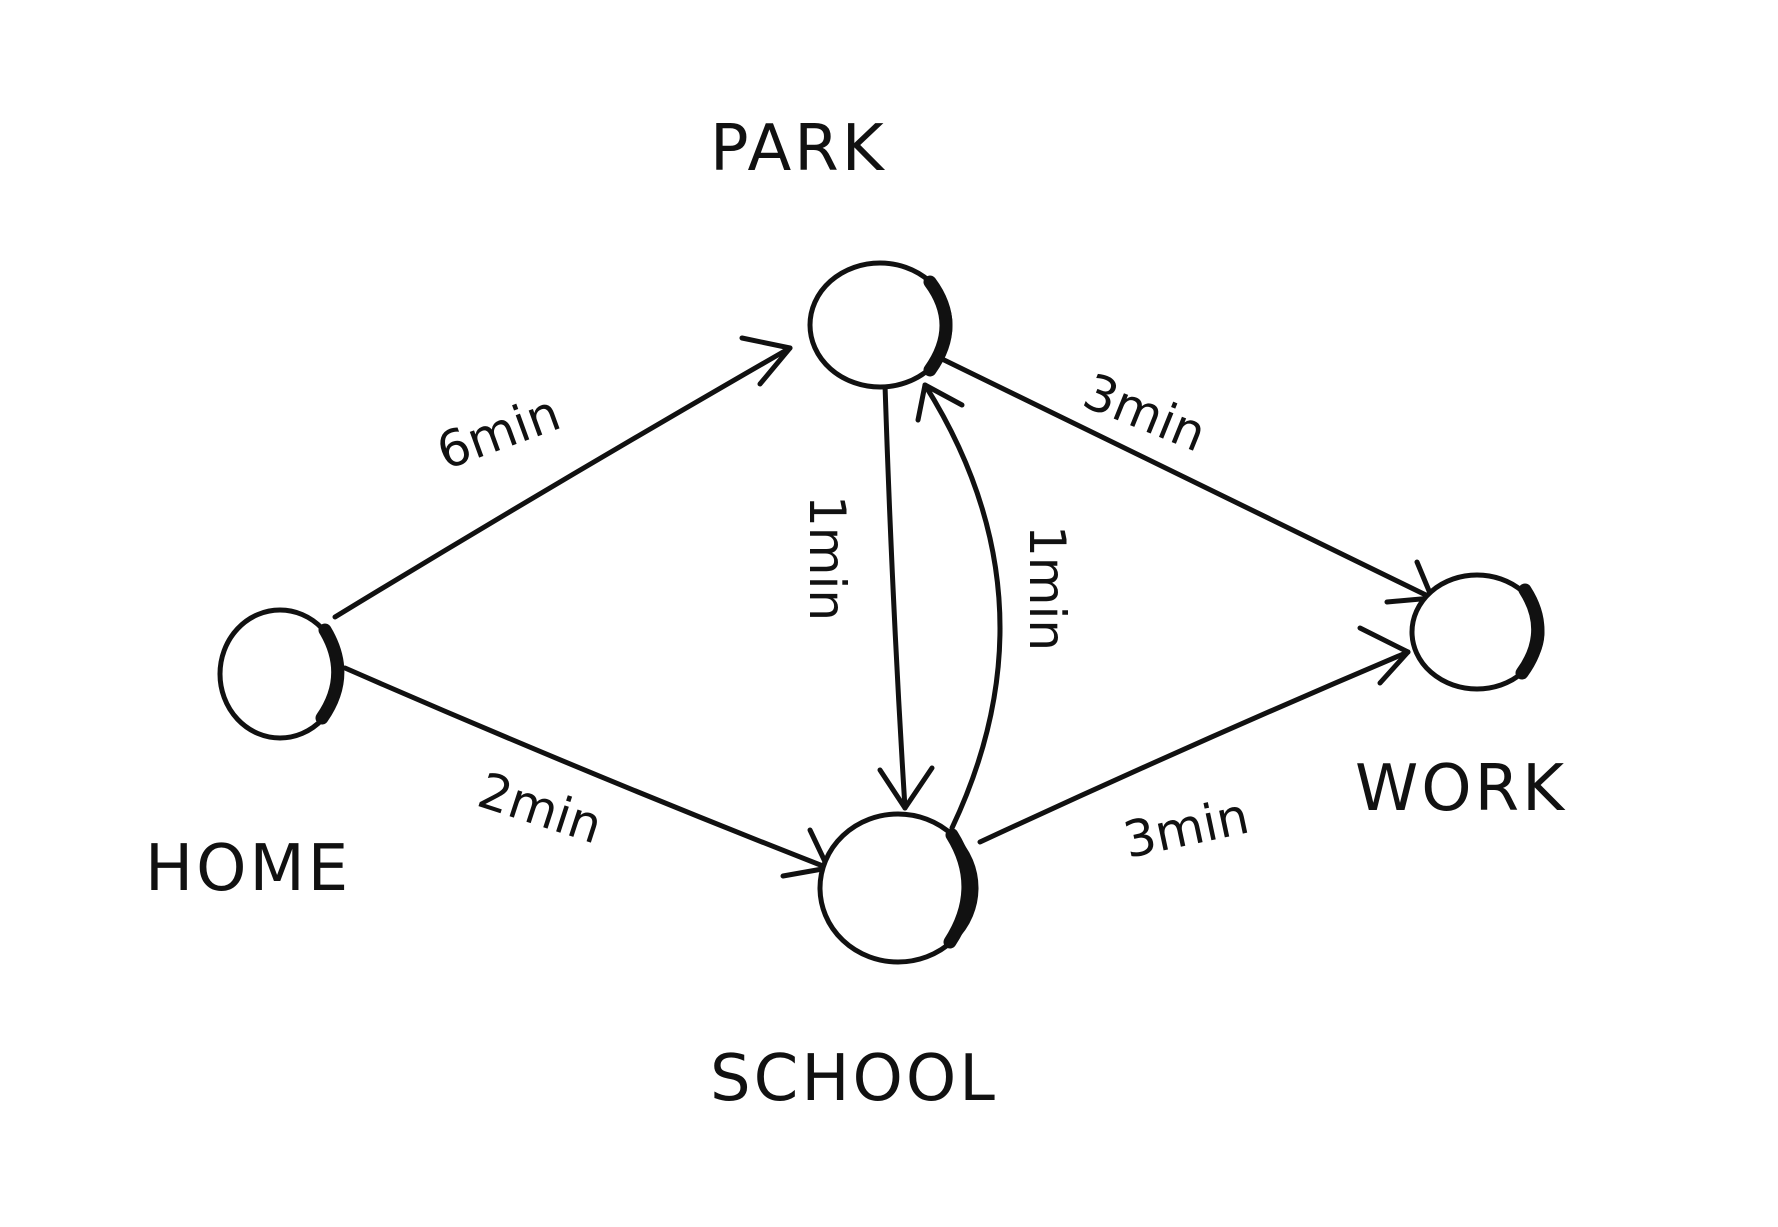  I want to click on node-home, so click(281, 674).